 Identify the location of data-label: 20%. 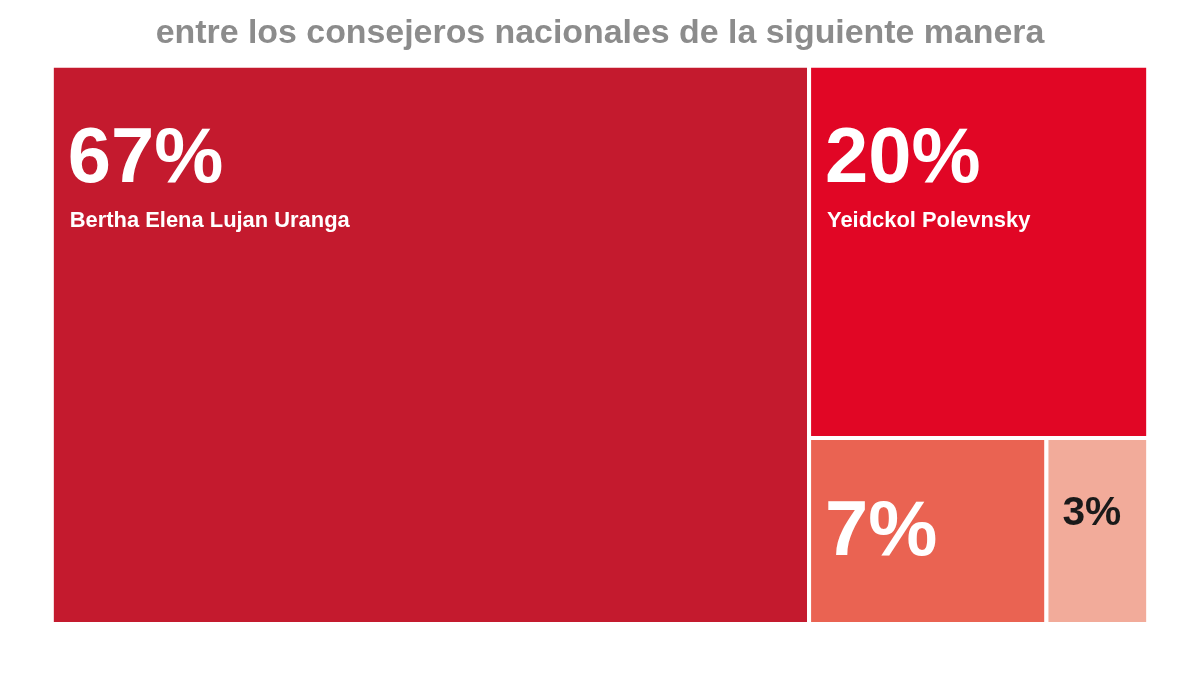
(903, 155).